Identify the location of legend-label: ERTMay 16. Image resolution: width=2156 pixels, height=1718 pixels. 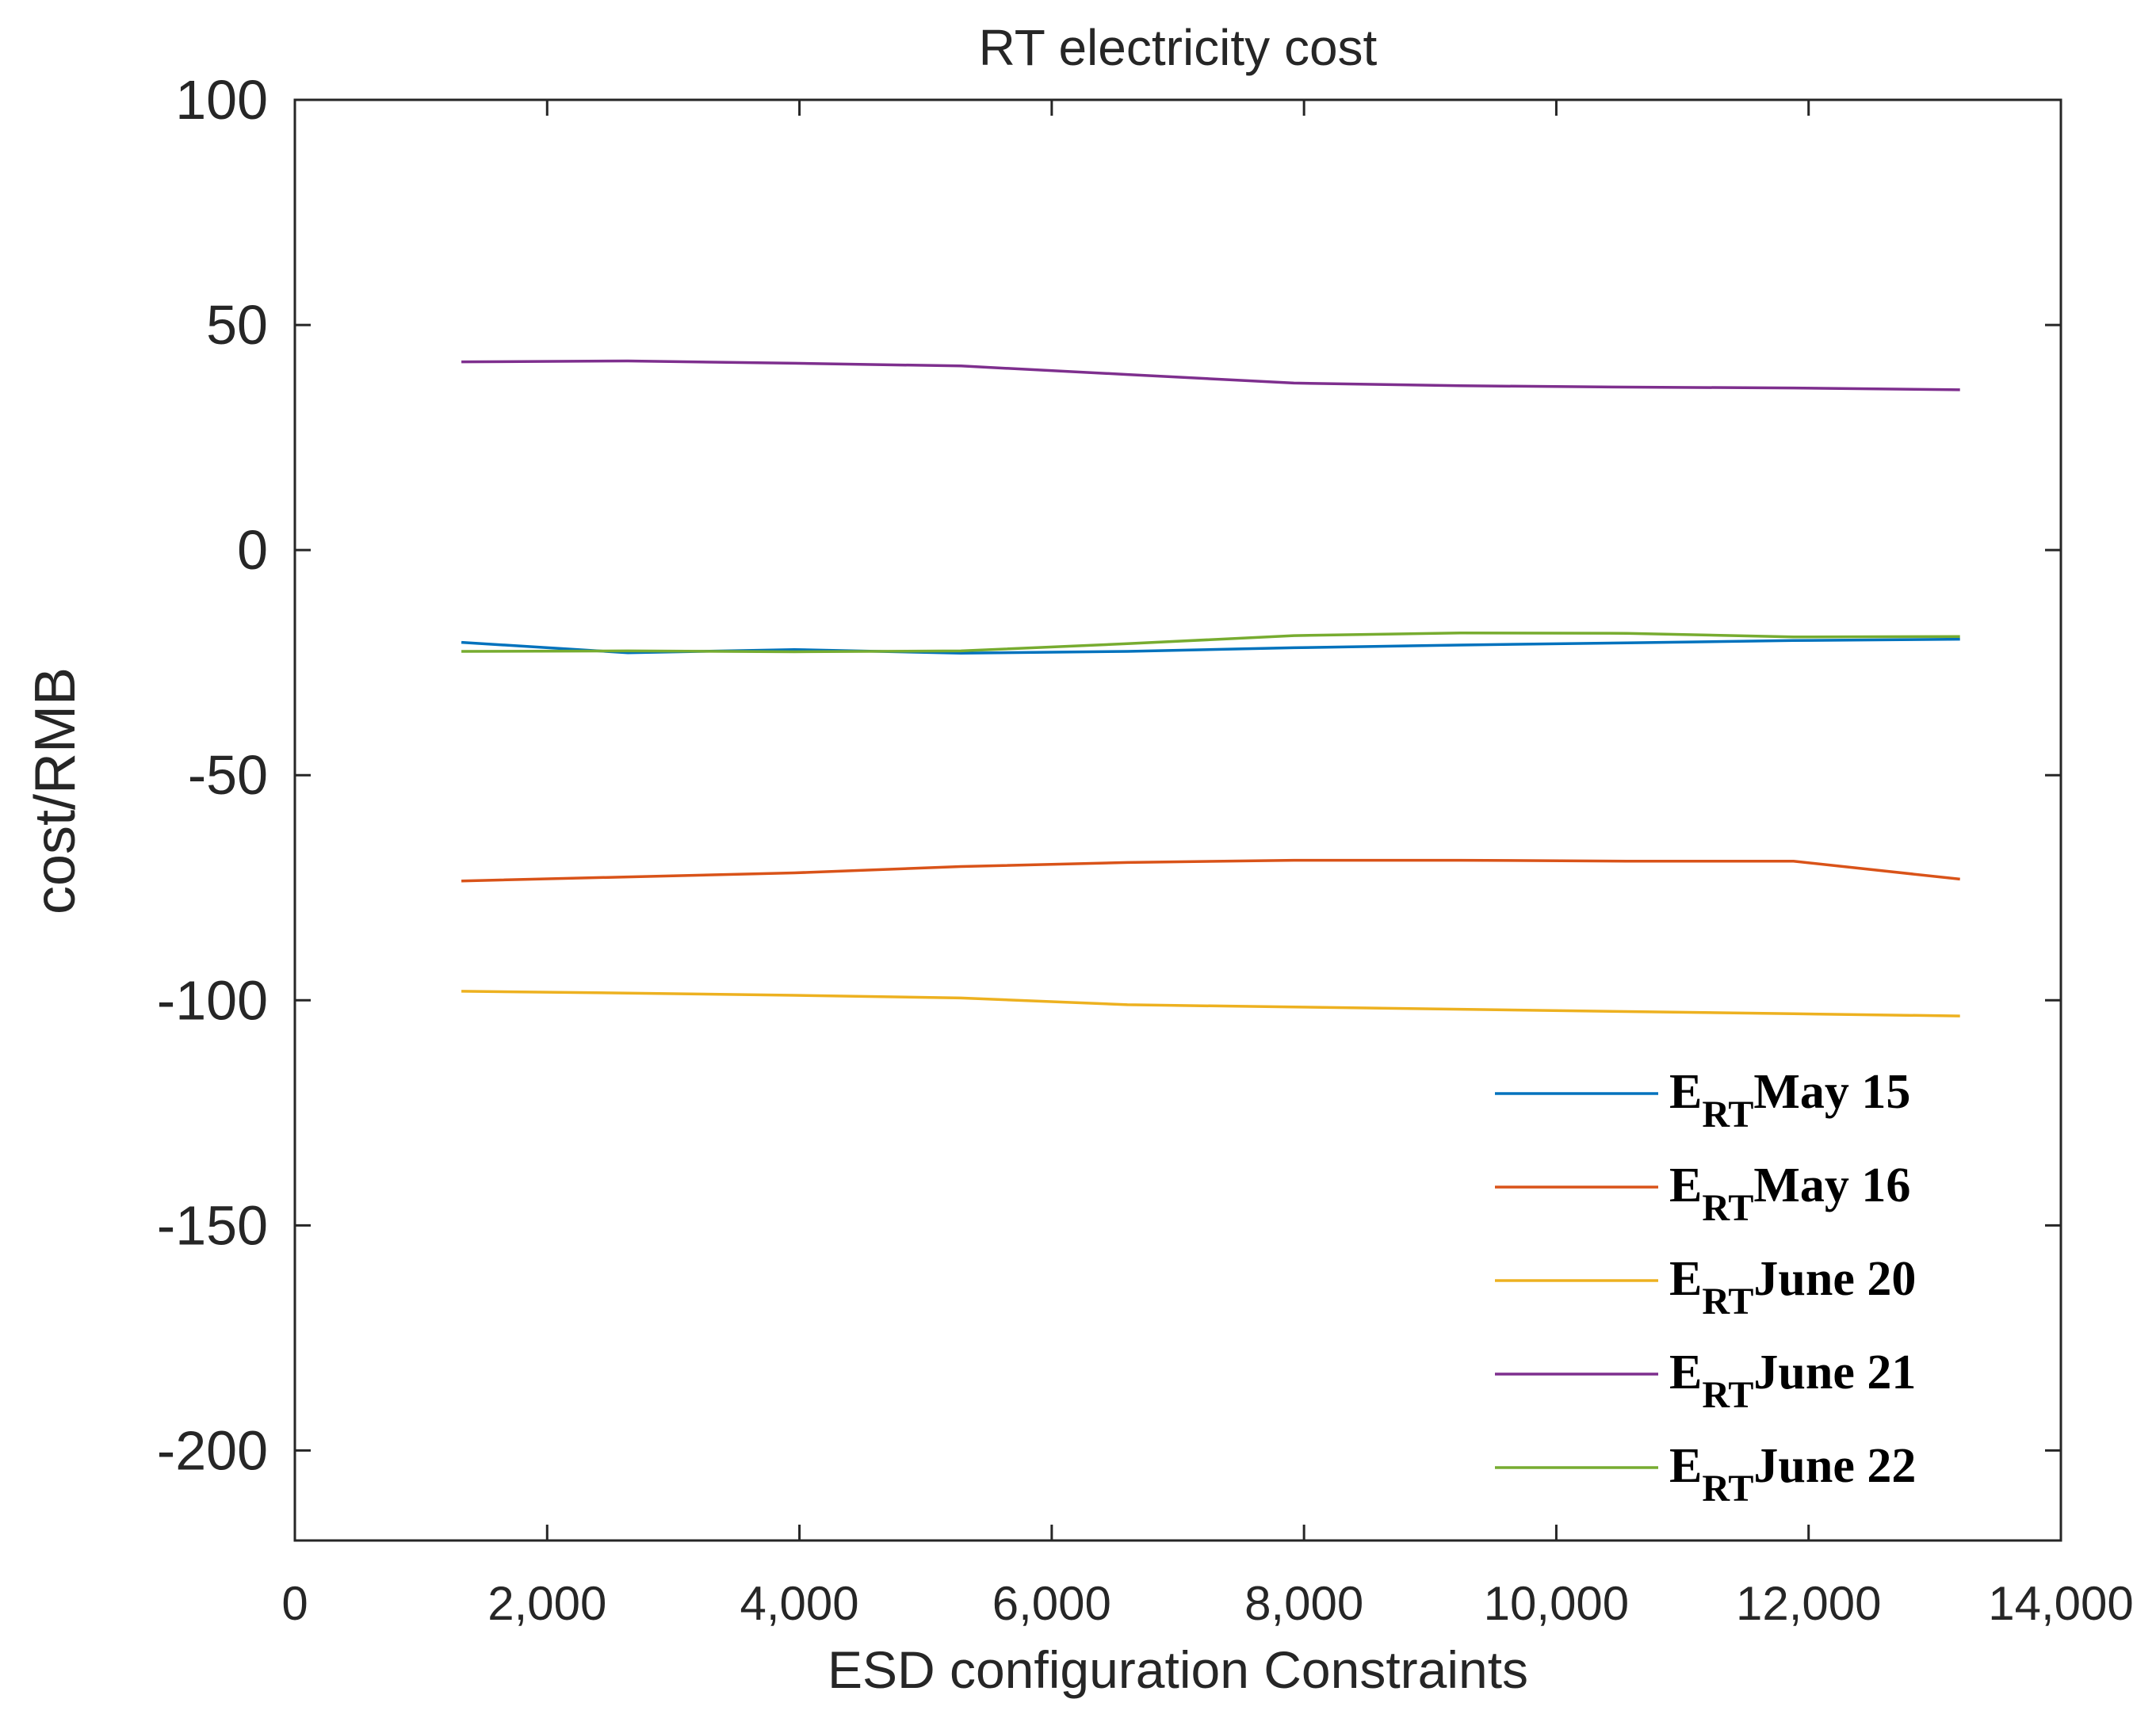
(1789, 1194).